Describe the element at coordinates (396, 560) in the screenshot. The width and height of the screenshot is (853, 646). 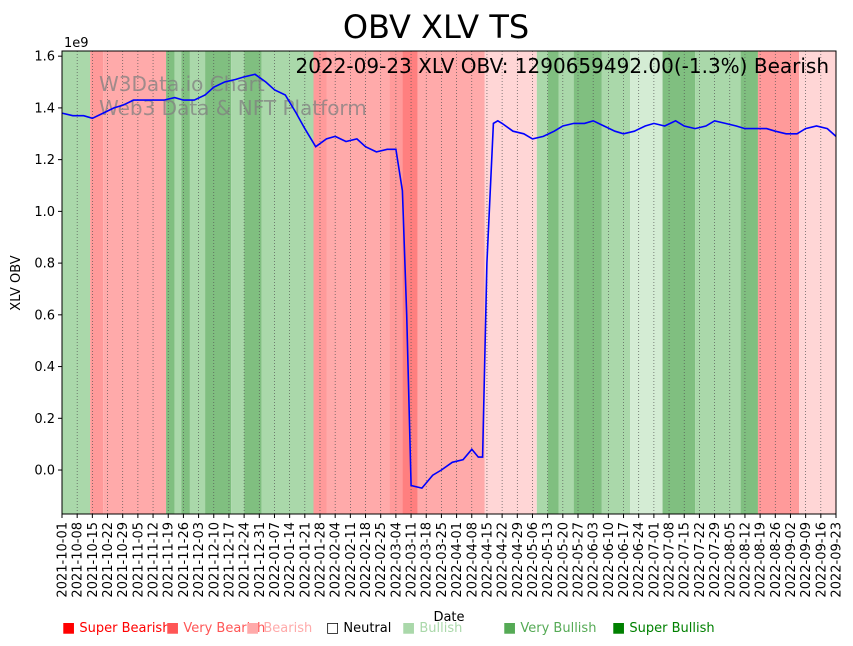
I see `x-tick-label: 2022-03-04` at that location.